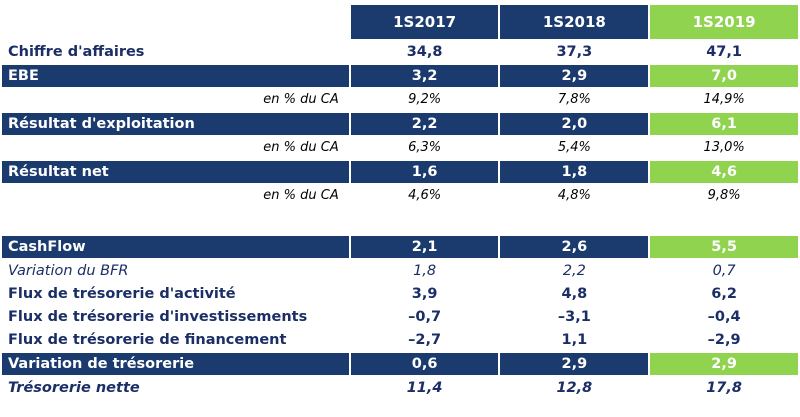 Image resolution: width=800 pixels, height=417 pixels. Describe the element at coordinates (574, 52) in the screenshot. I see `cell-1s2018: 37,3` at that location.